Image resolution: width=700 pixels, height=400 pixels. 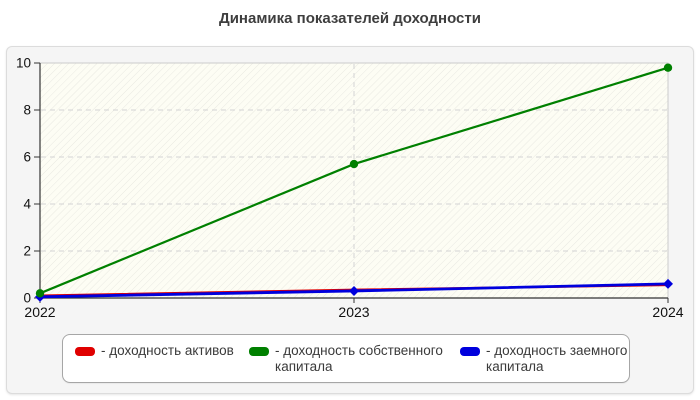 I want to click on page-title: Динамика показателей доходности, so click(x=350, y=18).